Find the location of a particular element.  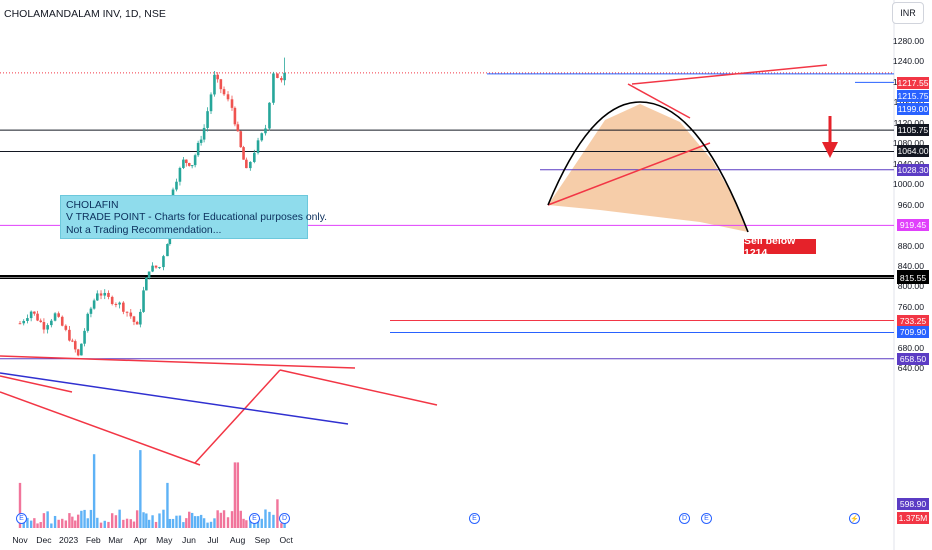

y-tick-label: 1280.00 is located at coordinates (908, 41).